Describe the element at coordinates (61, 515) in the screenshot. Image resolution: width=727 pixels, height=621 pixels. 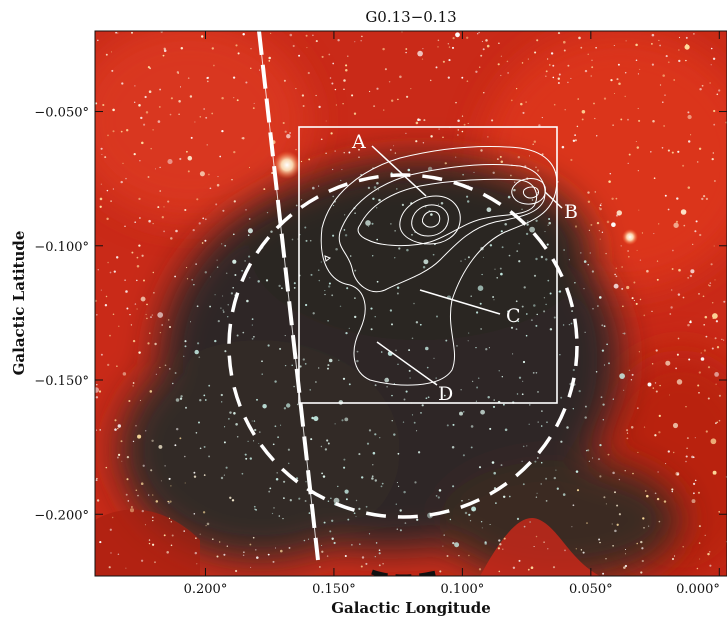
I see `y-tick-label: −0.200°` at that location.